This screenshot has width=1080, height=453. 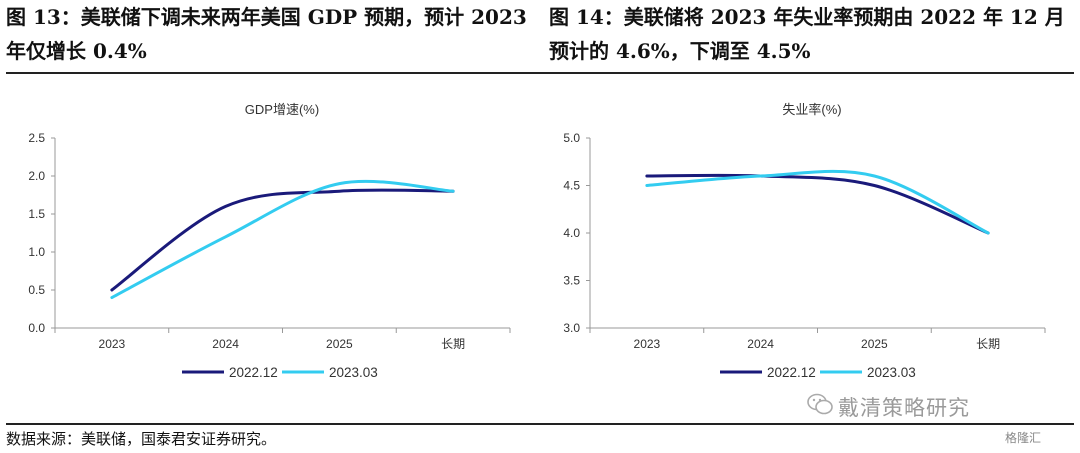 What do you see at coordinates (811, 109) in the screenshot?
I see `unemp-chart-title: 失业率(%)` at bounding box center [811, 109].